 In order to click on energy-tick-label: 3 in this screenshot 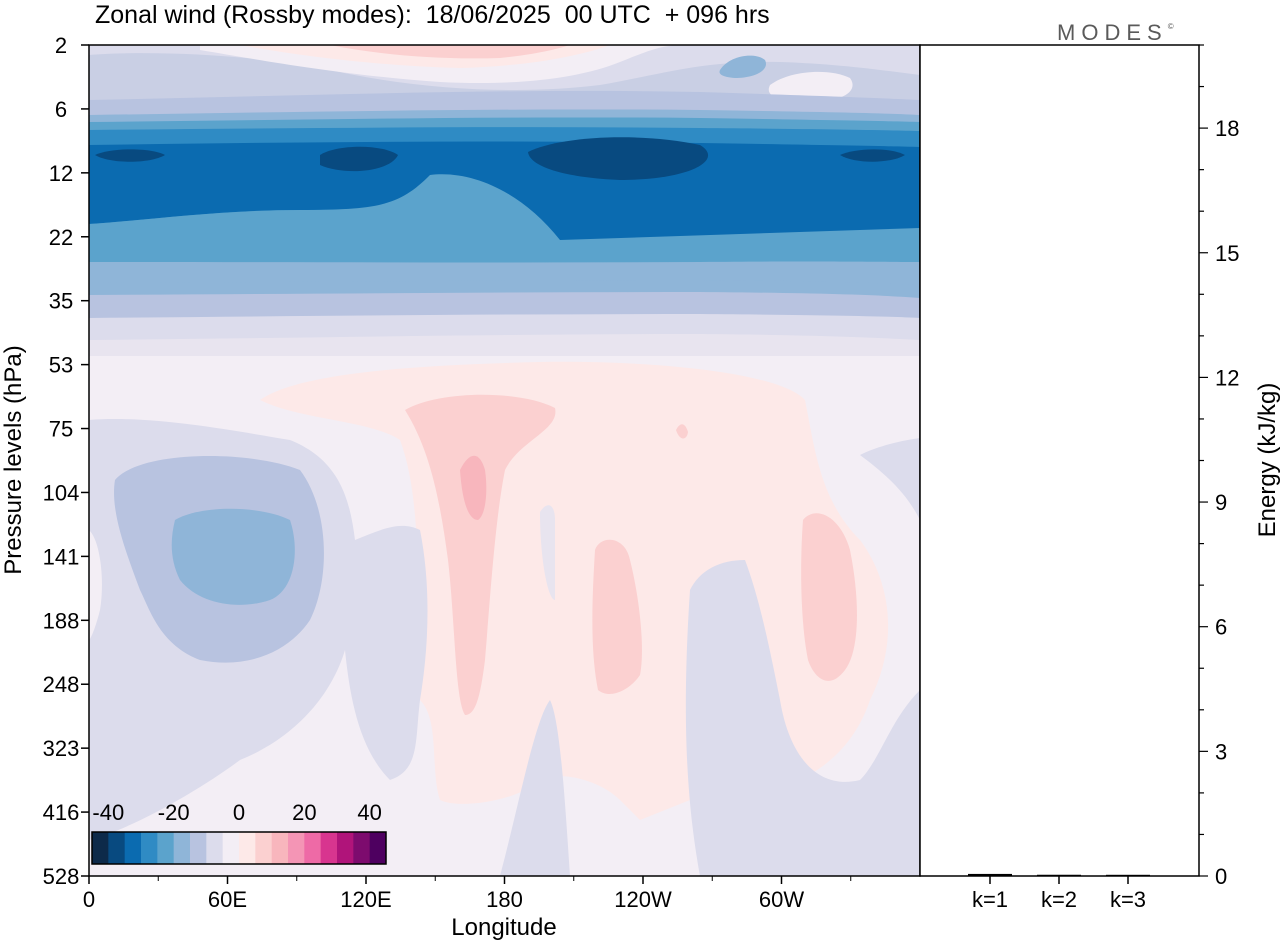, I will do `click(1221, 751)`.